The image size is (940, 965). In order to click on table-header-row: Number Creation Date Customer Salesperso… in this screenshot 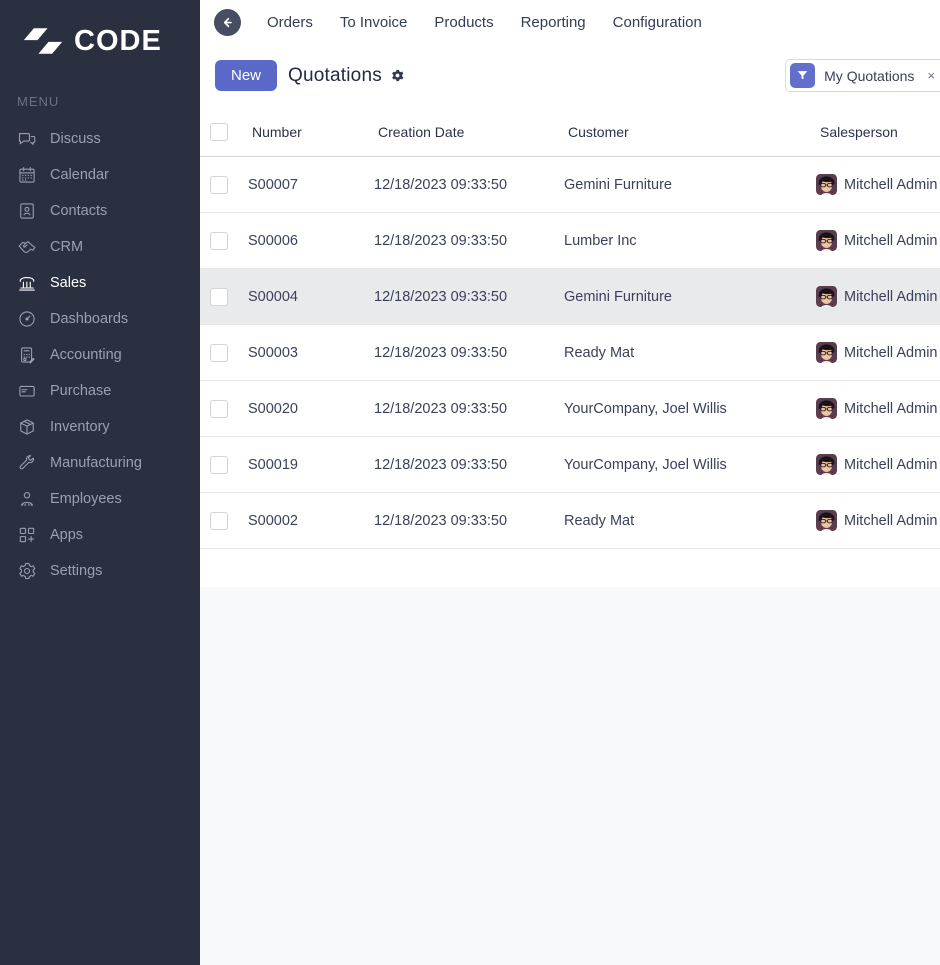, I will do `click(570, 132)`.